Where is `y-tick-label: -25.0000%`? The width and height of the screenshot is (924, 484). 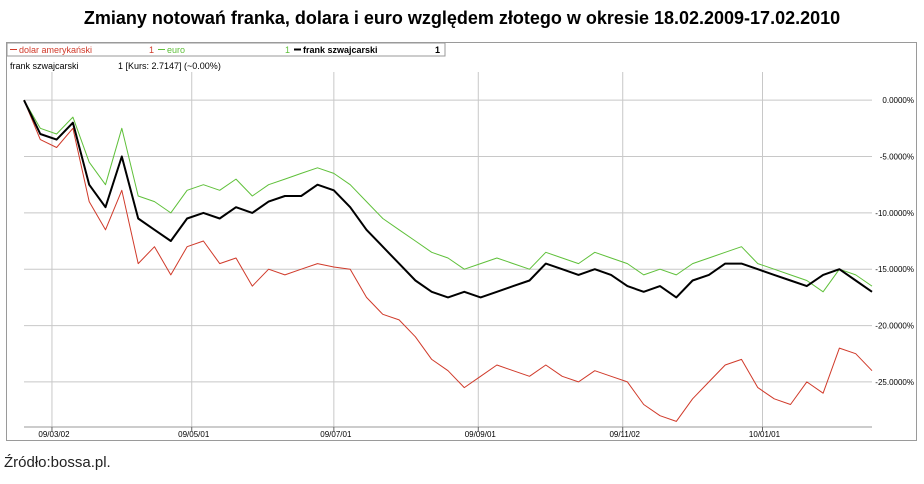 y-tick-label: -25.0000% is located at coordinates (894, 382).